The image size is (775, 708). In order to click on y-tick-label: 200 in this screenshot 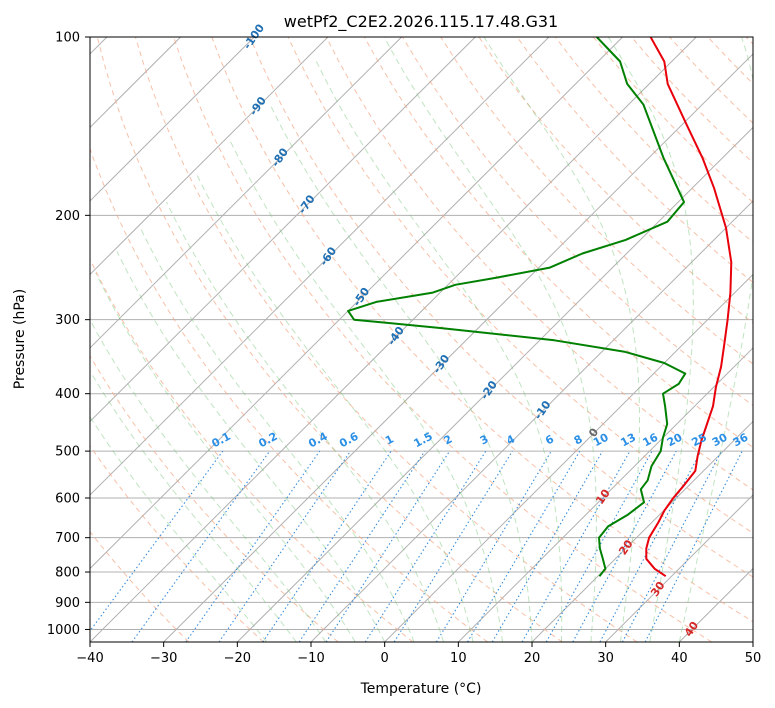, I will do `click(67, 216)`.